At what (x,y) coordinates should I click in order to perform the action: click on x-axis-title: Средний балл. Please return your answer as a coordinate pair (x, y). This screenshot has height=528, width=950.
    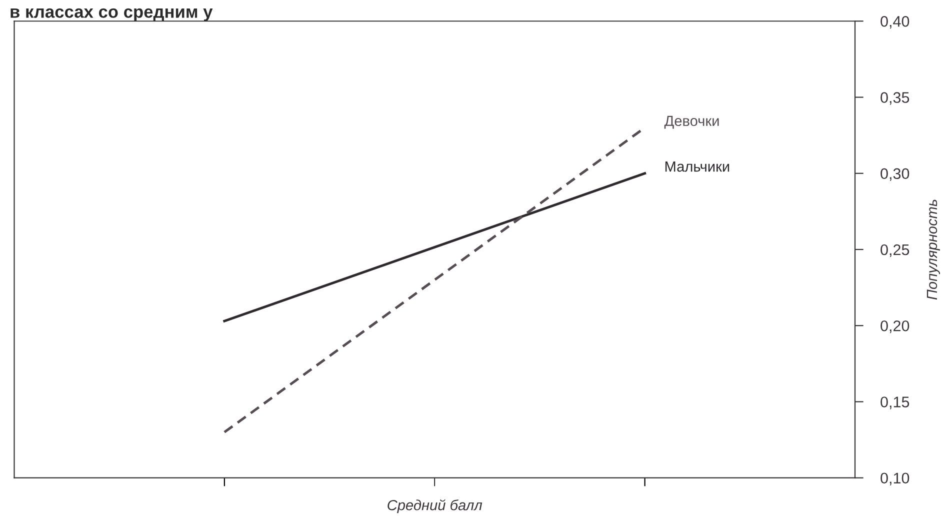
    Looking at the image, I should click on (435, 506).